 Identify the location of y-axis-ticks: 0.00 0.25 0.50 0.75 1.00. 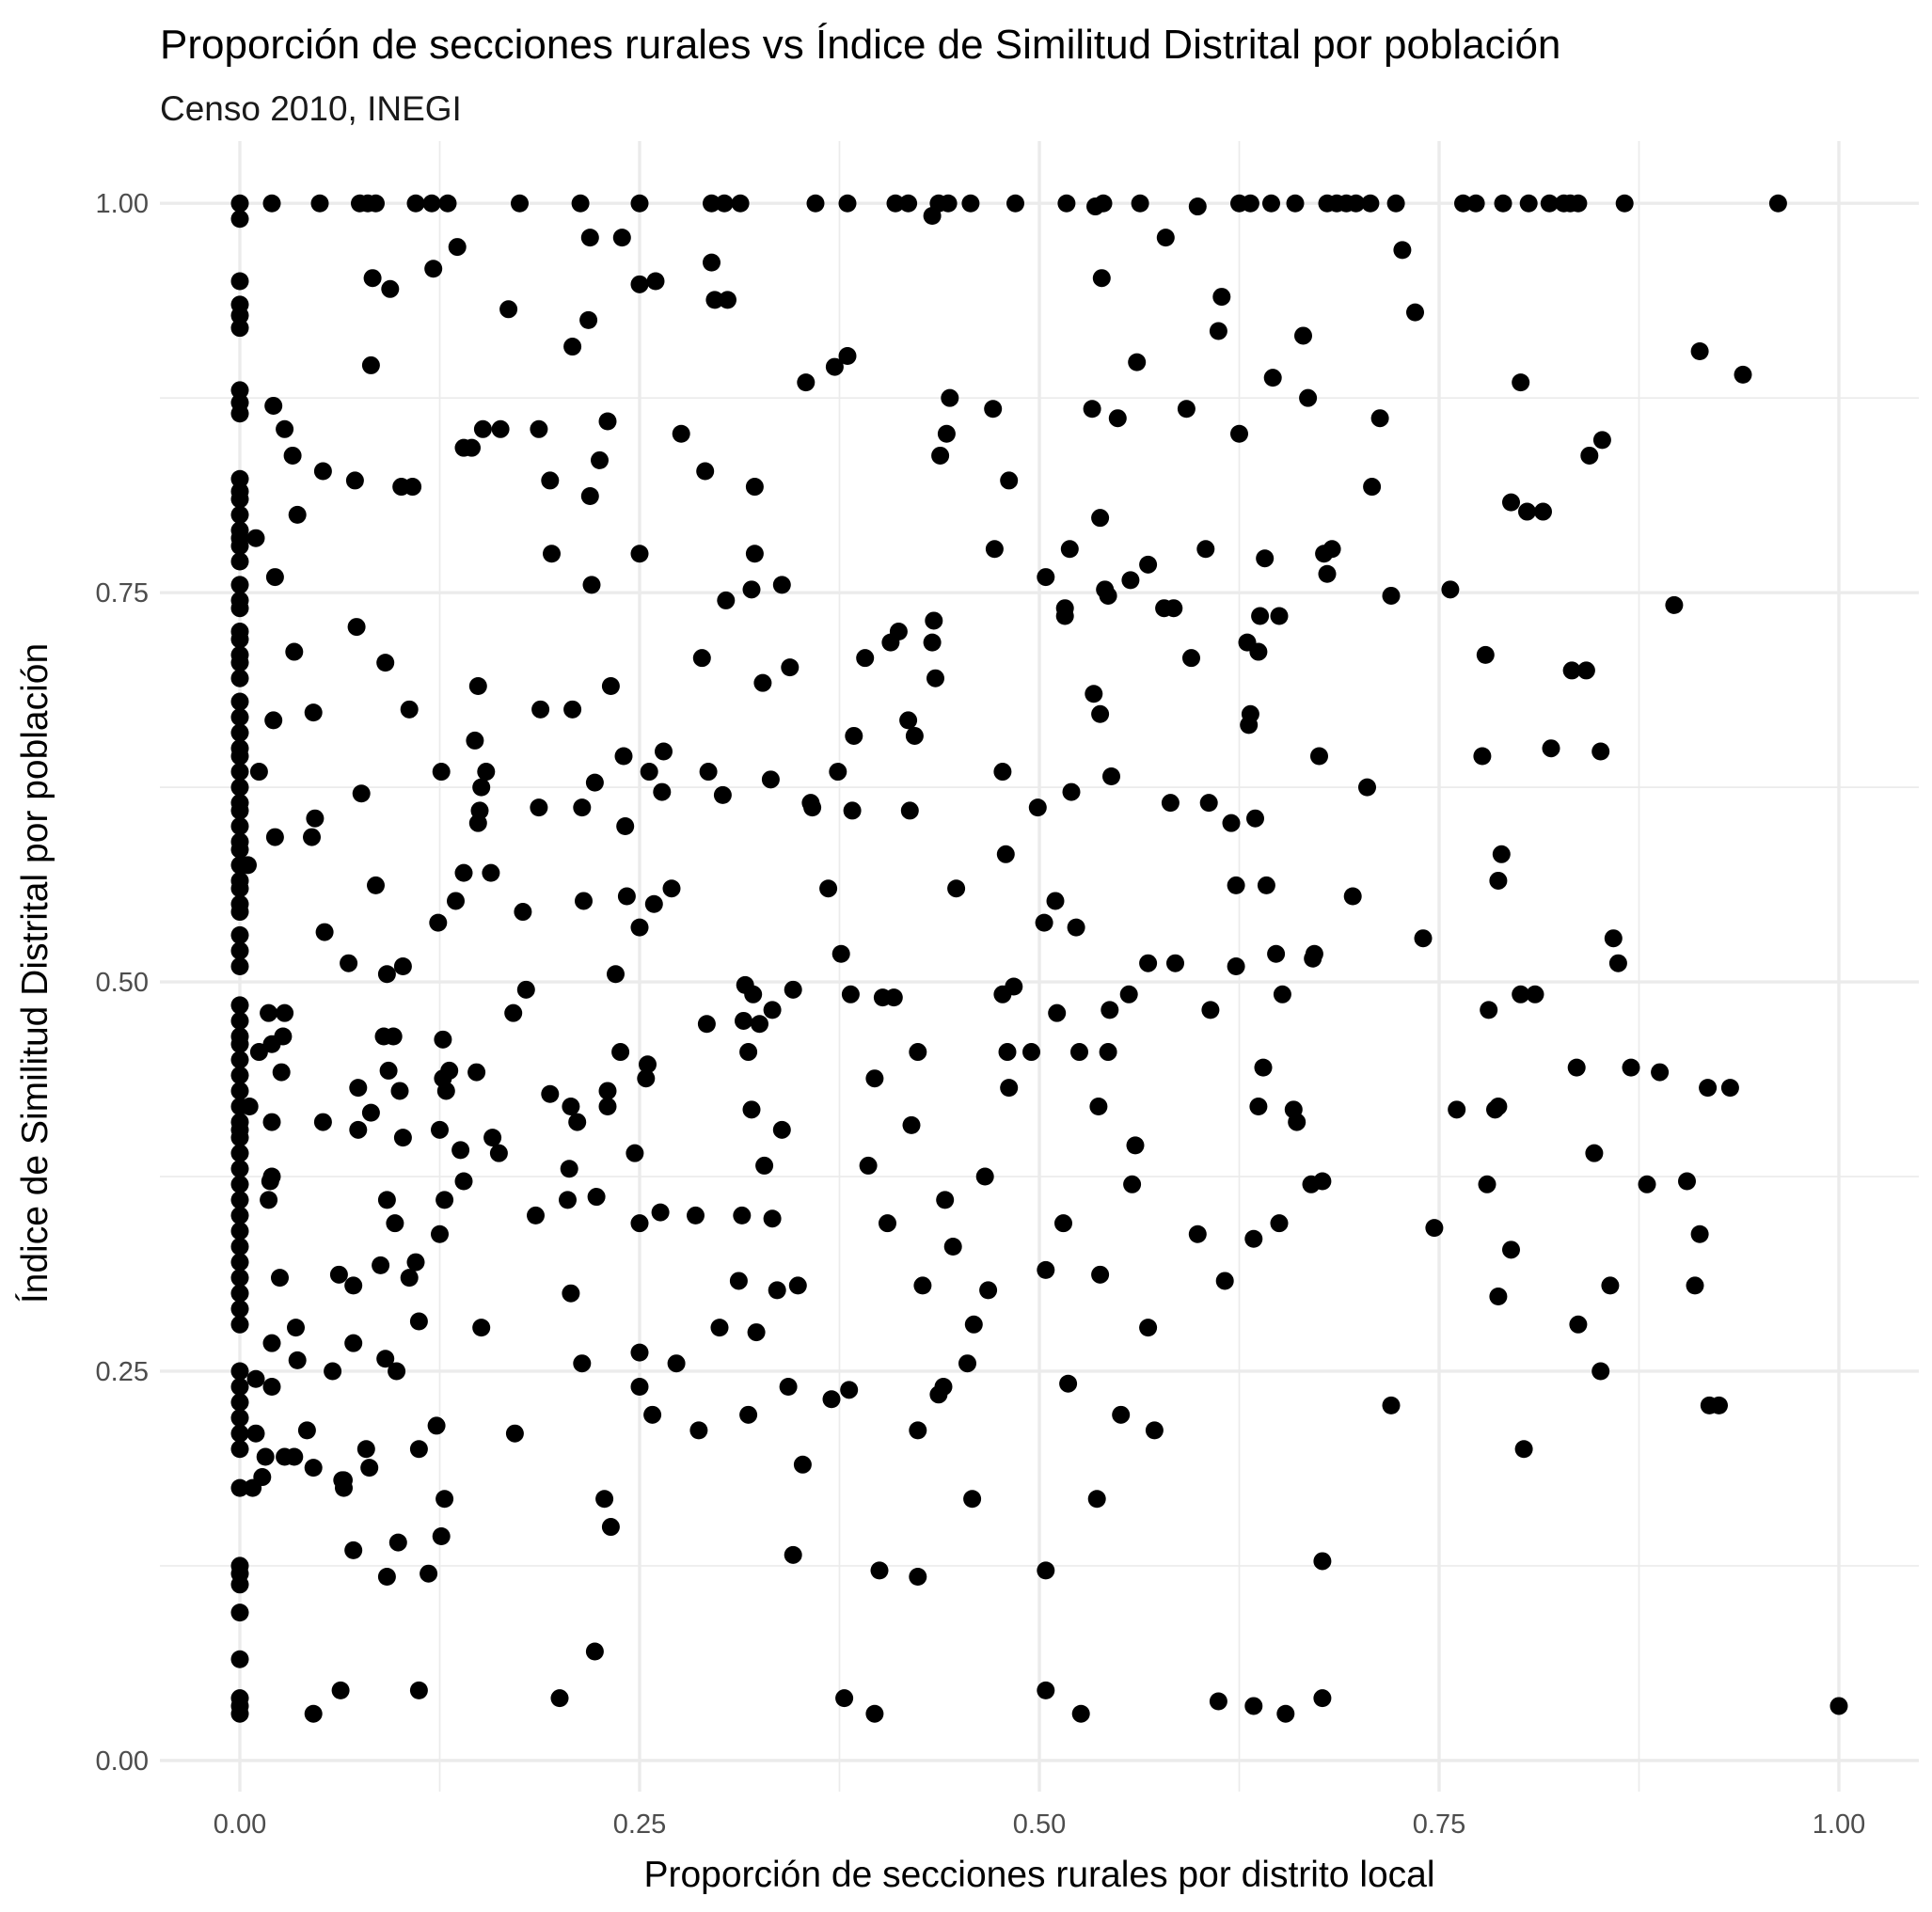
(122, 983).